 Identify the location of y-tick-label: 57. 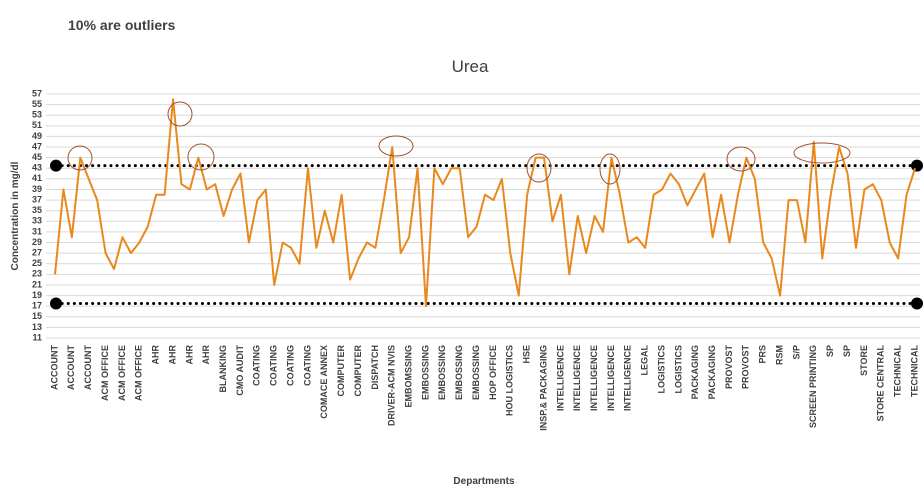
(37, 93).